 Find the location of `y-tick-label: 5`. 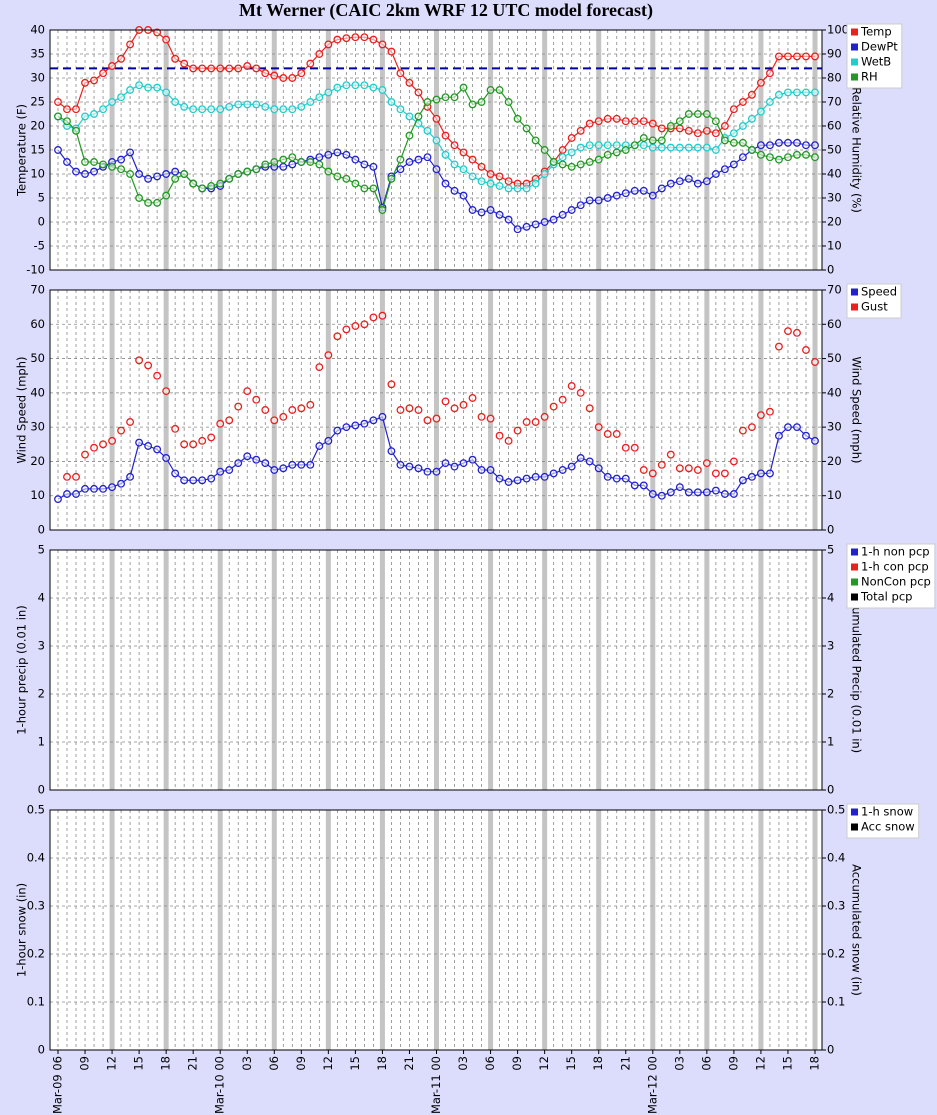

y-tick-label: 5 is located at coordinates (41, 550).